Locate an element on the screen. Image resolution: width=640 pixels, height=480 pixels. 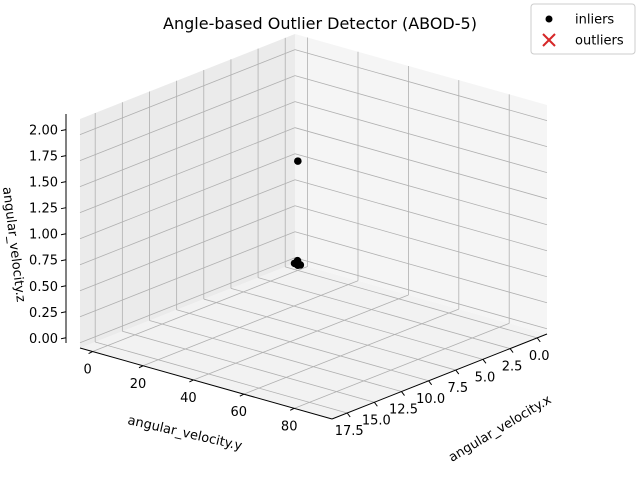
y-tick-label: 15.0 is located at coordinates (376, 420).